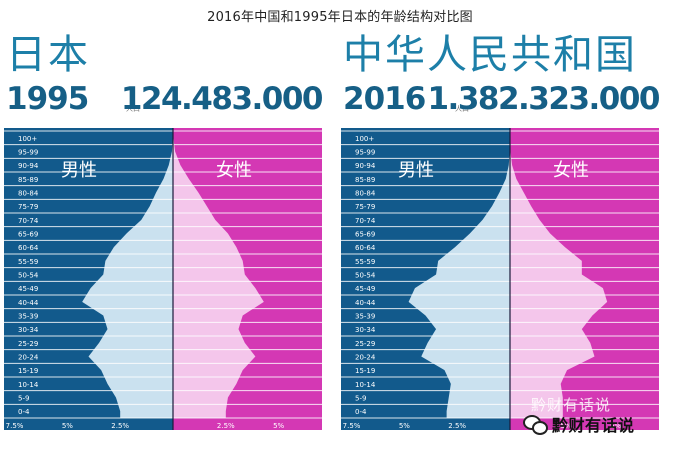  I want to click on population-value: 1.382.323.000, so click(543, 99).